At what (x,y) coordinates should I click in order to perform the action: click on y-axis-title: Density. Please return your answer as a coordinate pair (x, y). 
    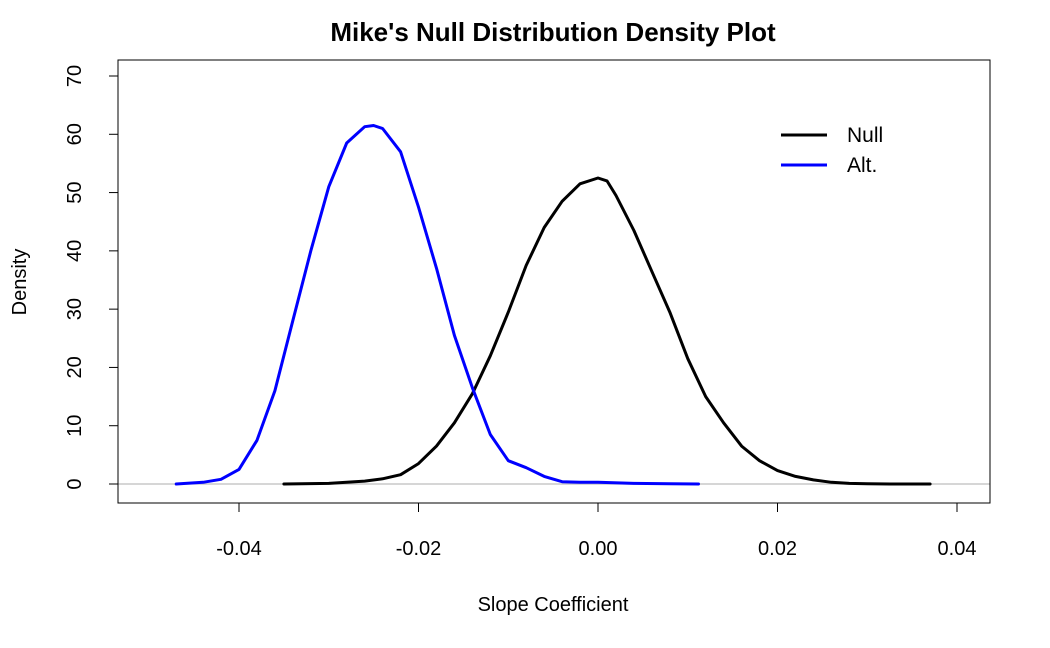
    Looking at the image, I should click on (20, 282).